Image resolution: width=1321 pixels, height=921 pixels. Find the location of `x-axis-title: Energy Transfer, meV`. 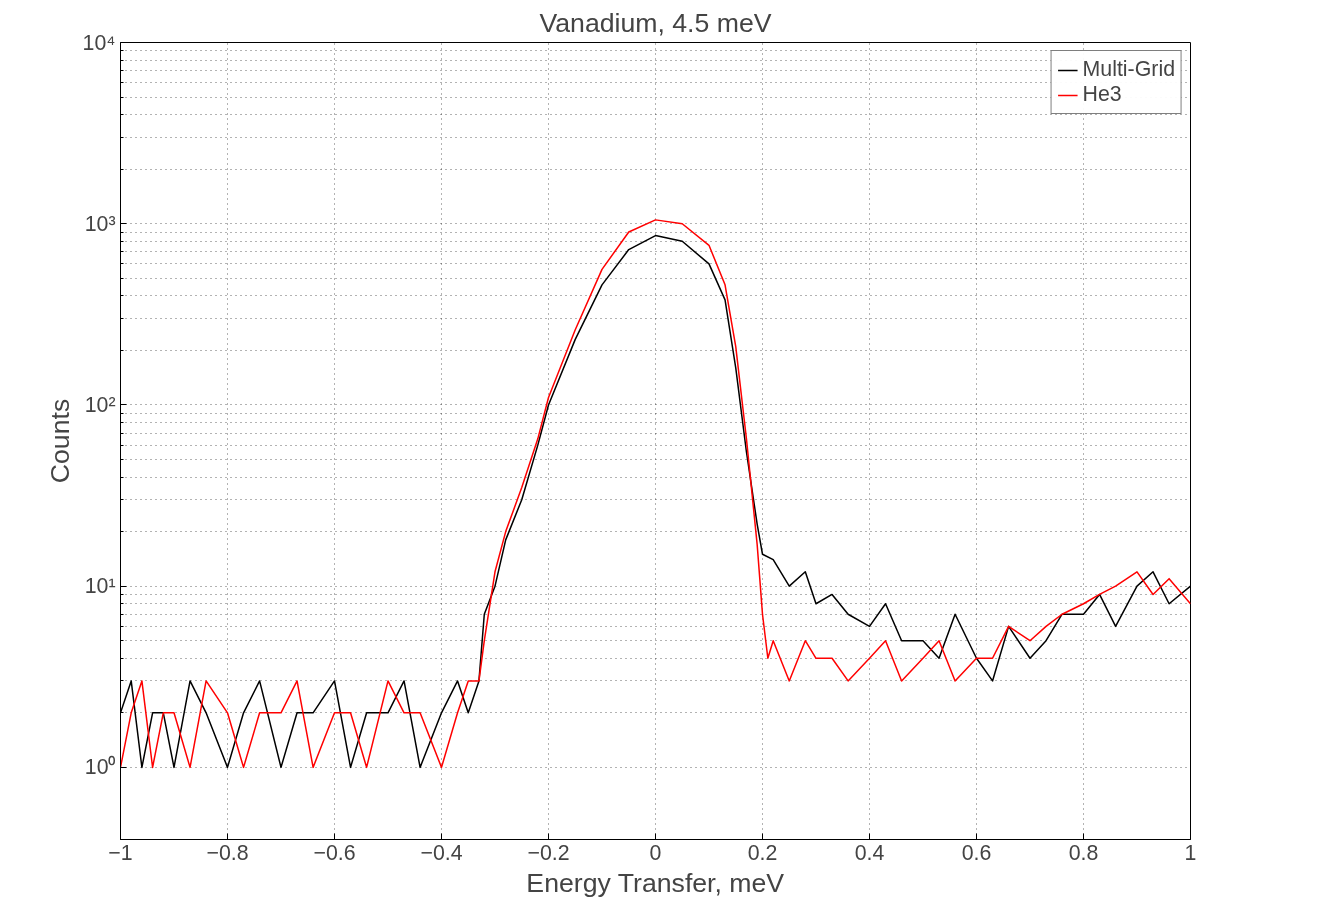

x-axis-title: Energy Transfer, meV is located at coordinates (655, 882).